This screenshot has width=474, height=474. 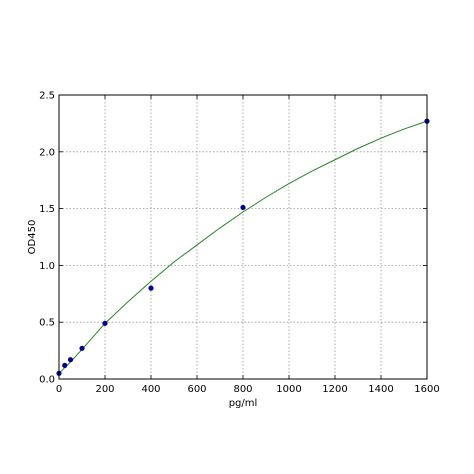 What do you see at coordinates (47, 96) in the screenshot?
I see `y-tick-label: 2.5` at bounding box center [47, 96].